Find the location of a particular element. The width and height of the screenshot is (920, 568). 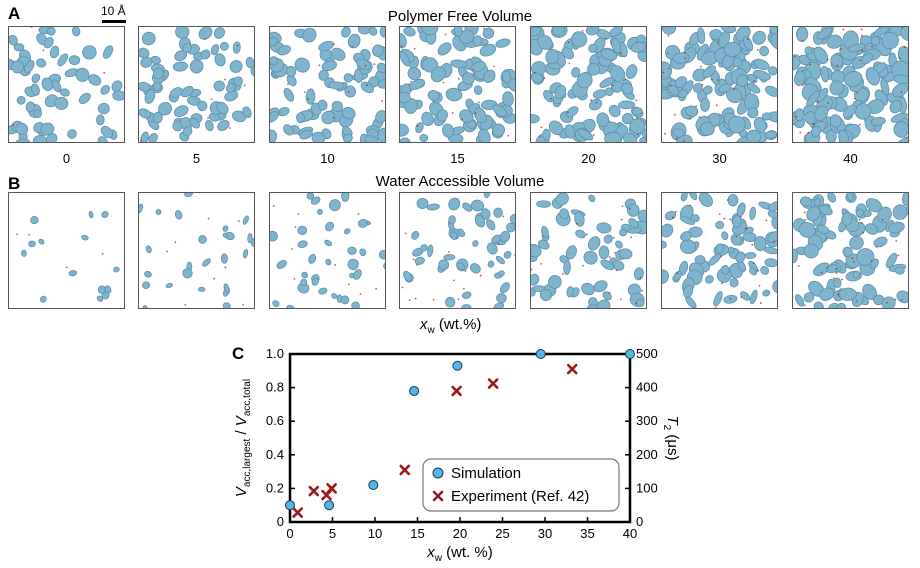

y-left-axis-label: Vacc,largest / Vacc,total is located at coordinates (243, 438).